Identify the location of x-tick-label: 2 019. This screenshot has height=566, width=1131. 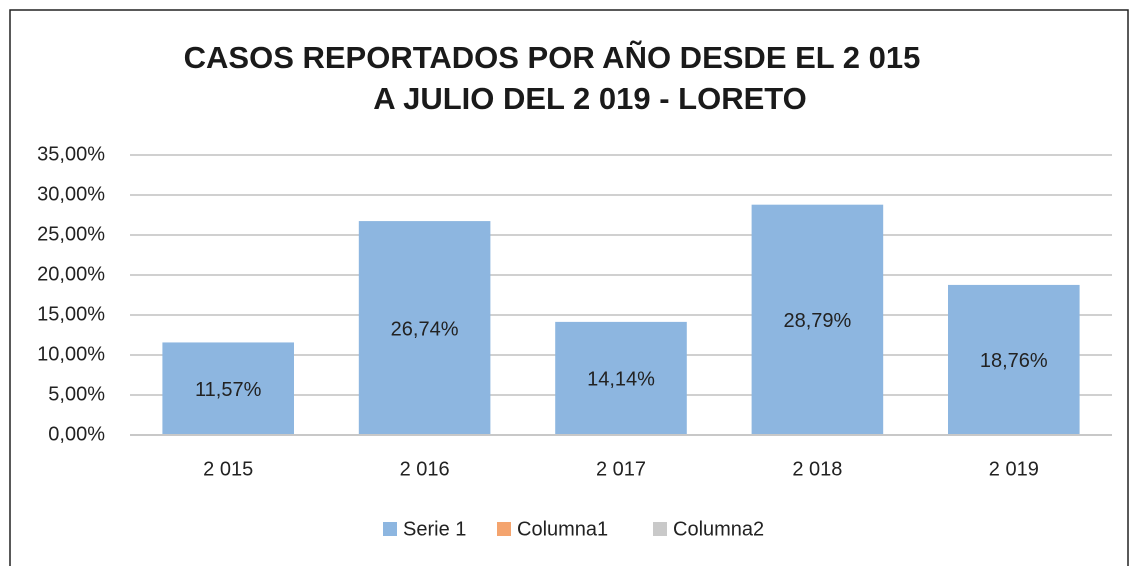
(1014, 469).